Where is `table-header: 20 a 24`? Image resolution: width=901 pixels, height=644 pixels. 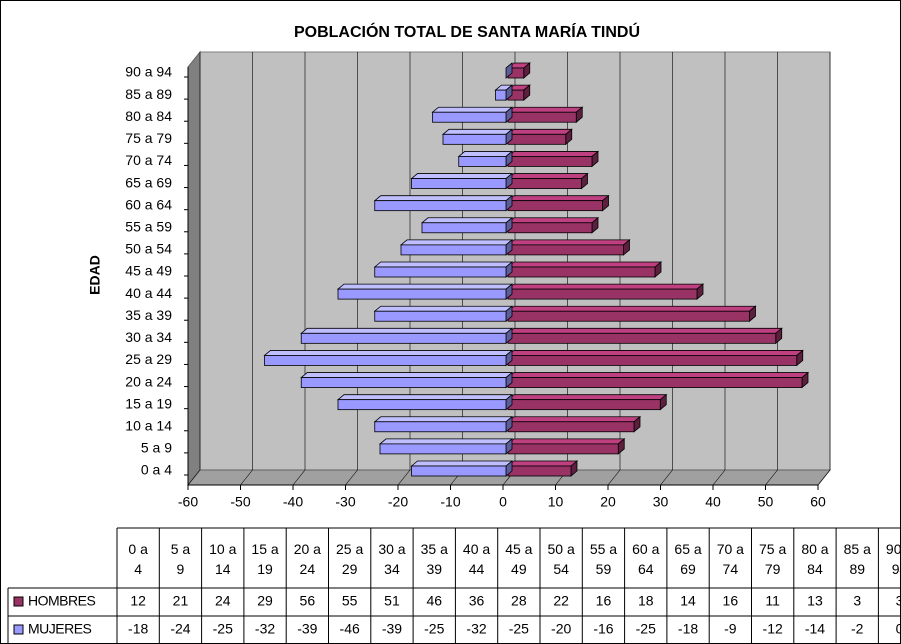
table-header: 20 a 24 is located at coordinates (307, 559).